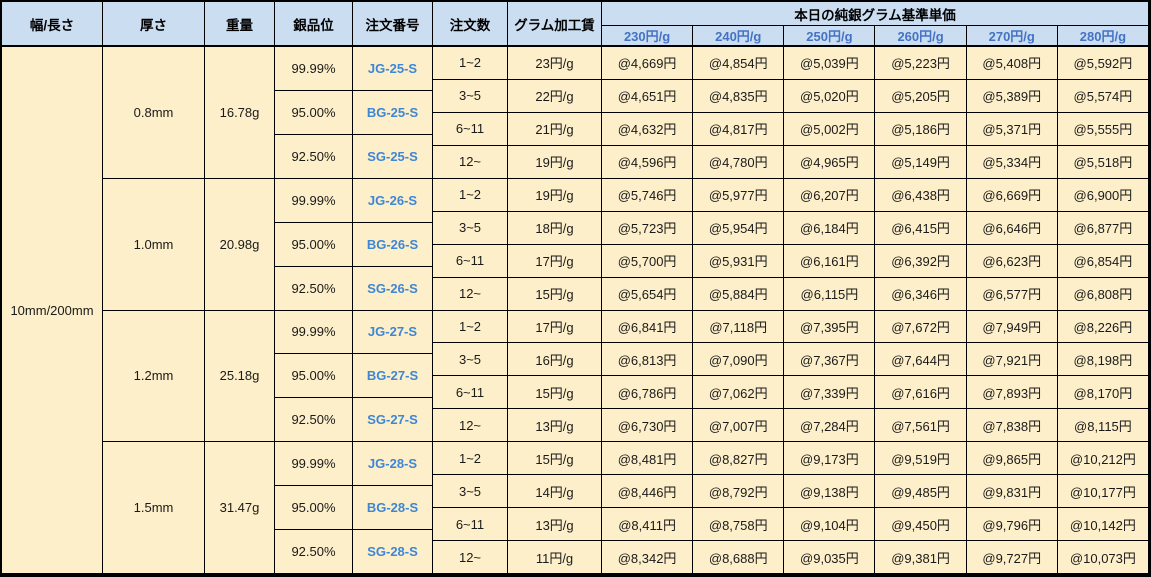 This screenshot has height=577, width=1151. I want to click on order-code-link: JG-28-S, so click(393, 464).